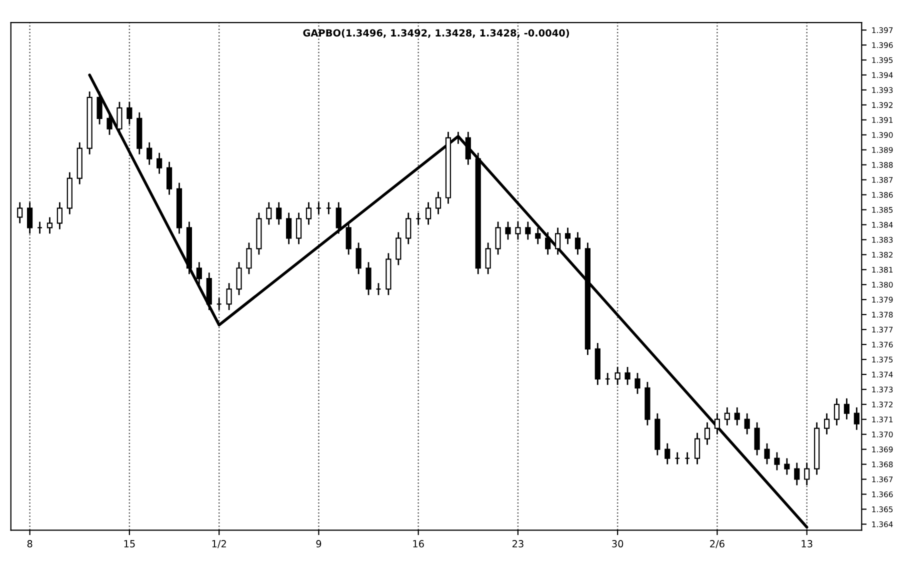 Image resolution: width=907 pixels, height=564 pixels. Describe the element at coordinates (129, 544) in the screenshot. I see `x-tick-label: 15` at that location.